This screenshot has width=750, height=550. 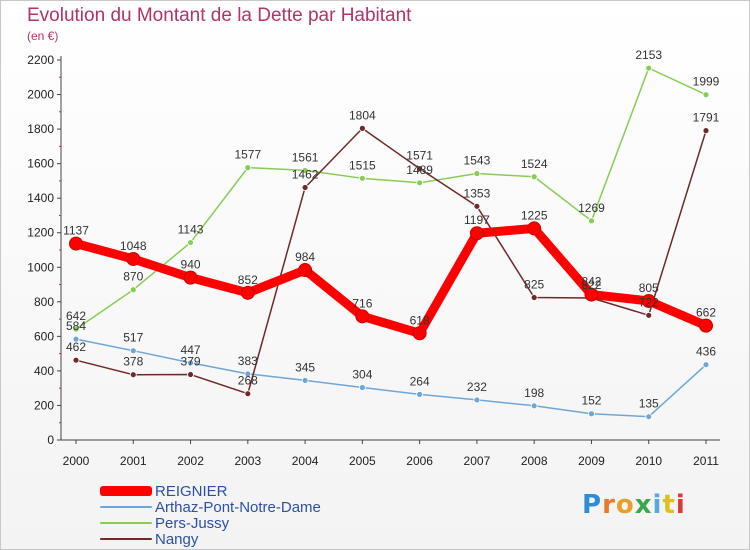 What do you see at coordinates (477, 461) in the screenshot?
I see `x-tick-label: 2007` at bounding box center [477, 461].